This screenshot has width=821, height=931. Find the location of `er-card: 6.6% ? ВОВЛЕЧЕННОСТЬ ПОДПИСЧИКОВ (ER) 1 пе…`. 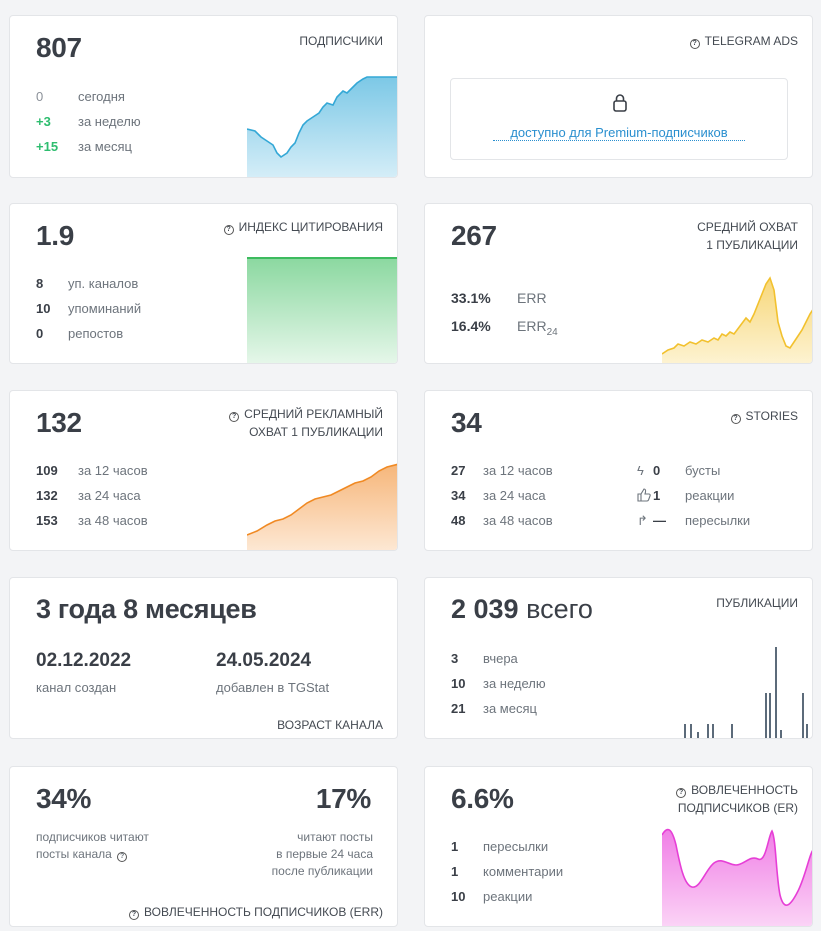

er-card: 6.6% ? ВОВЛЕЧЕННОСТЬ ПОДПИСЧИКОВ (ER) 1 пе… is located at coordinates (618, 846).